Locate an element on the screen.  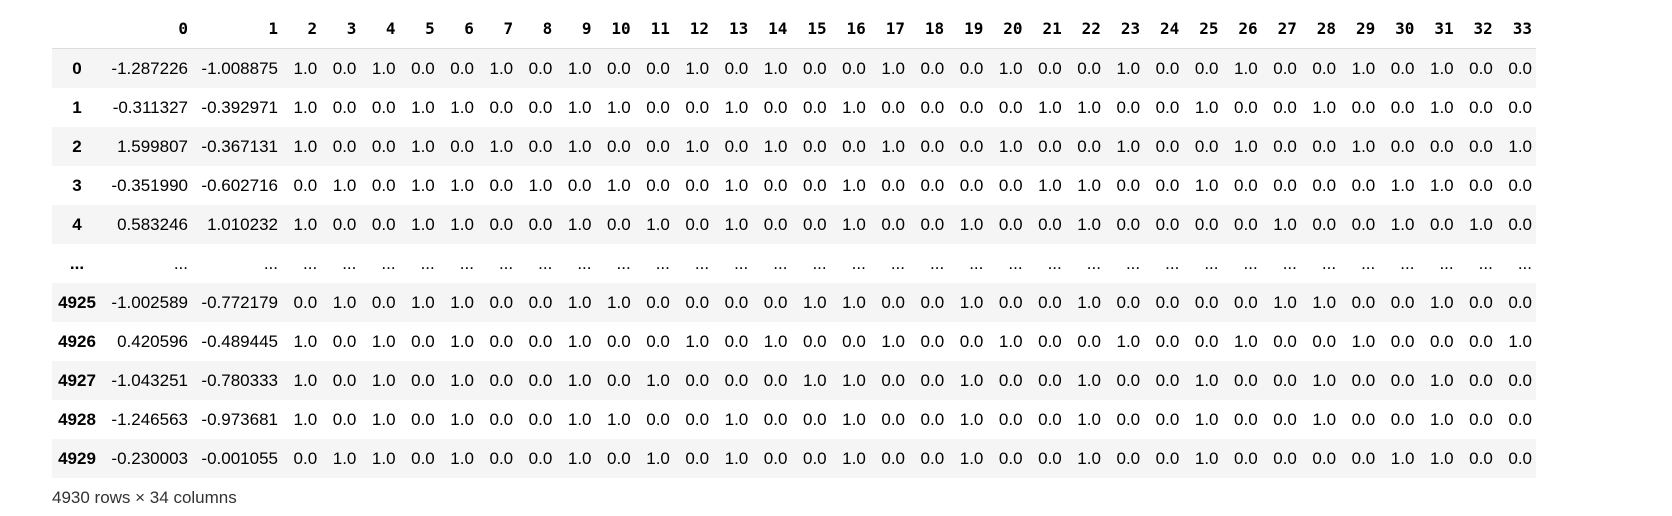
row-index: 4926 is located at coordinates (77, 341).